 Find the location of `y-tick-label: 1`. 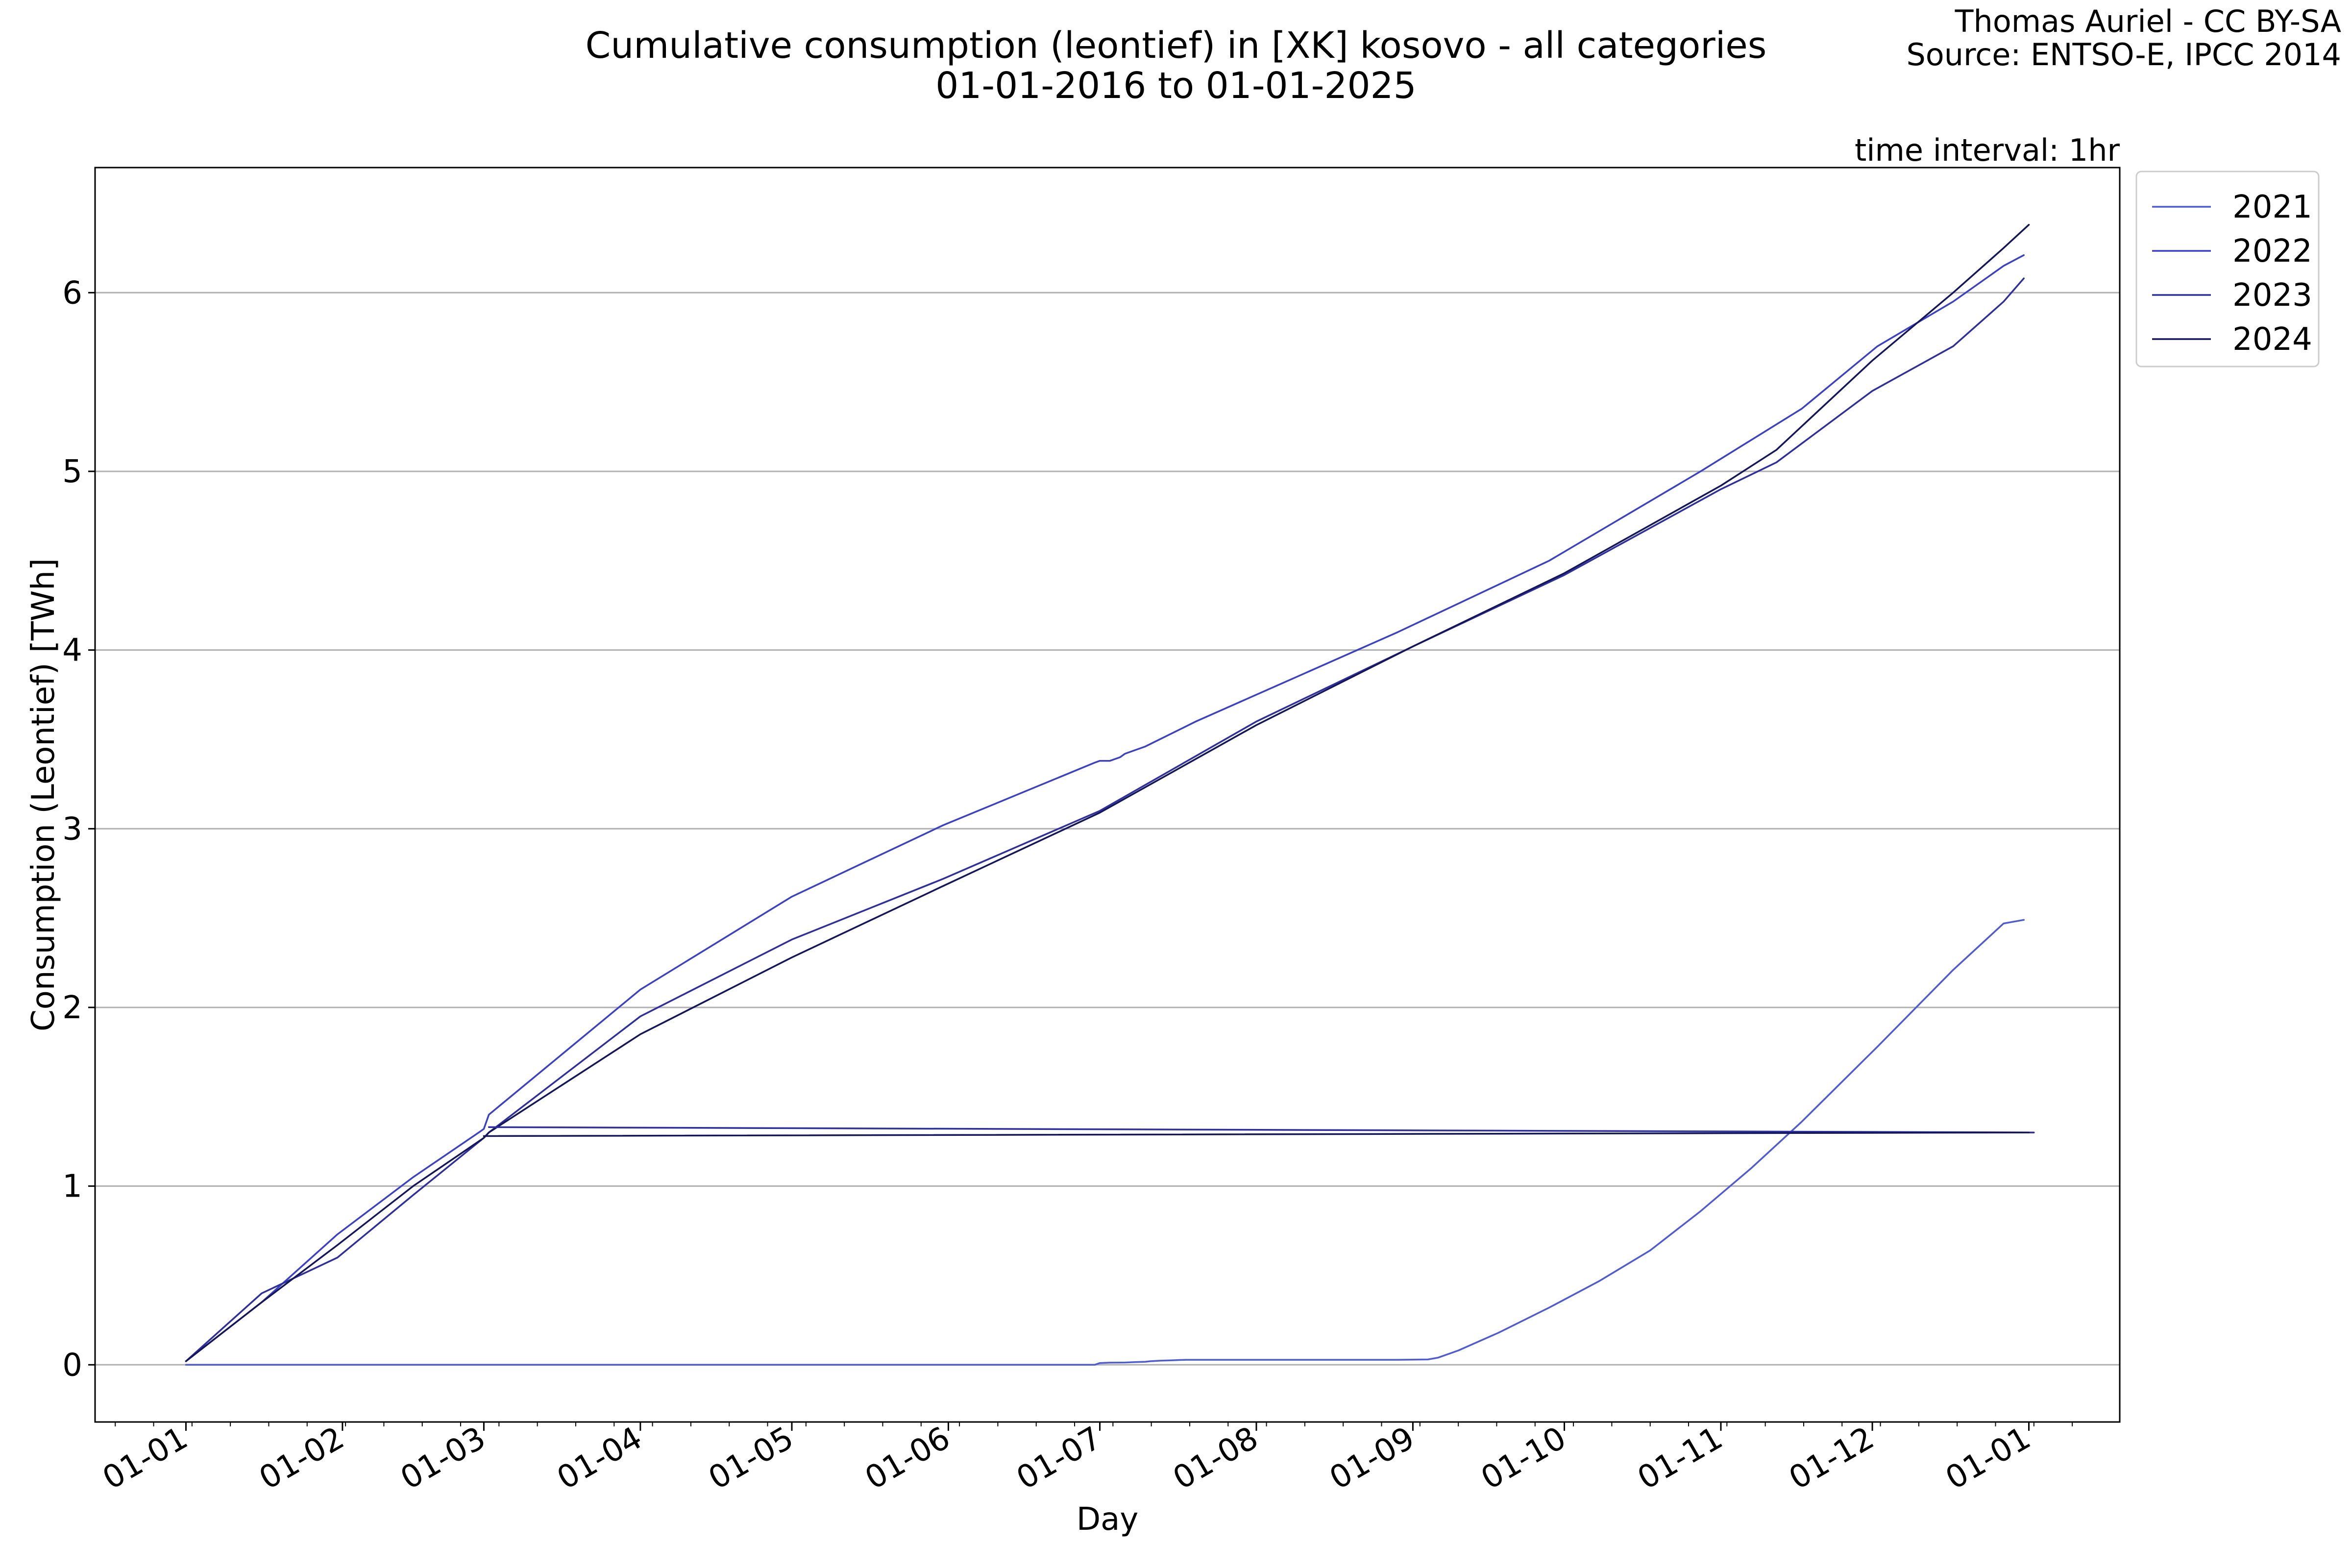

y-tick-label: 1 is located at coordinates (72, 1187).